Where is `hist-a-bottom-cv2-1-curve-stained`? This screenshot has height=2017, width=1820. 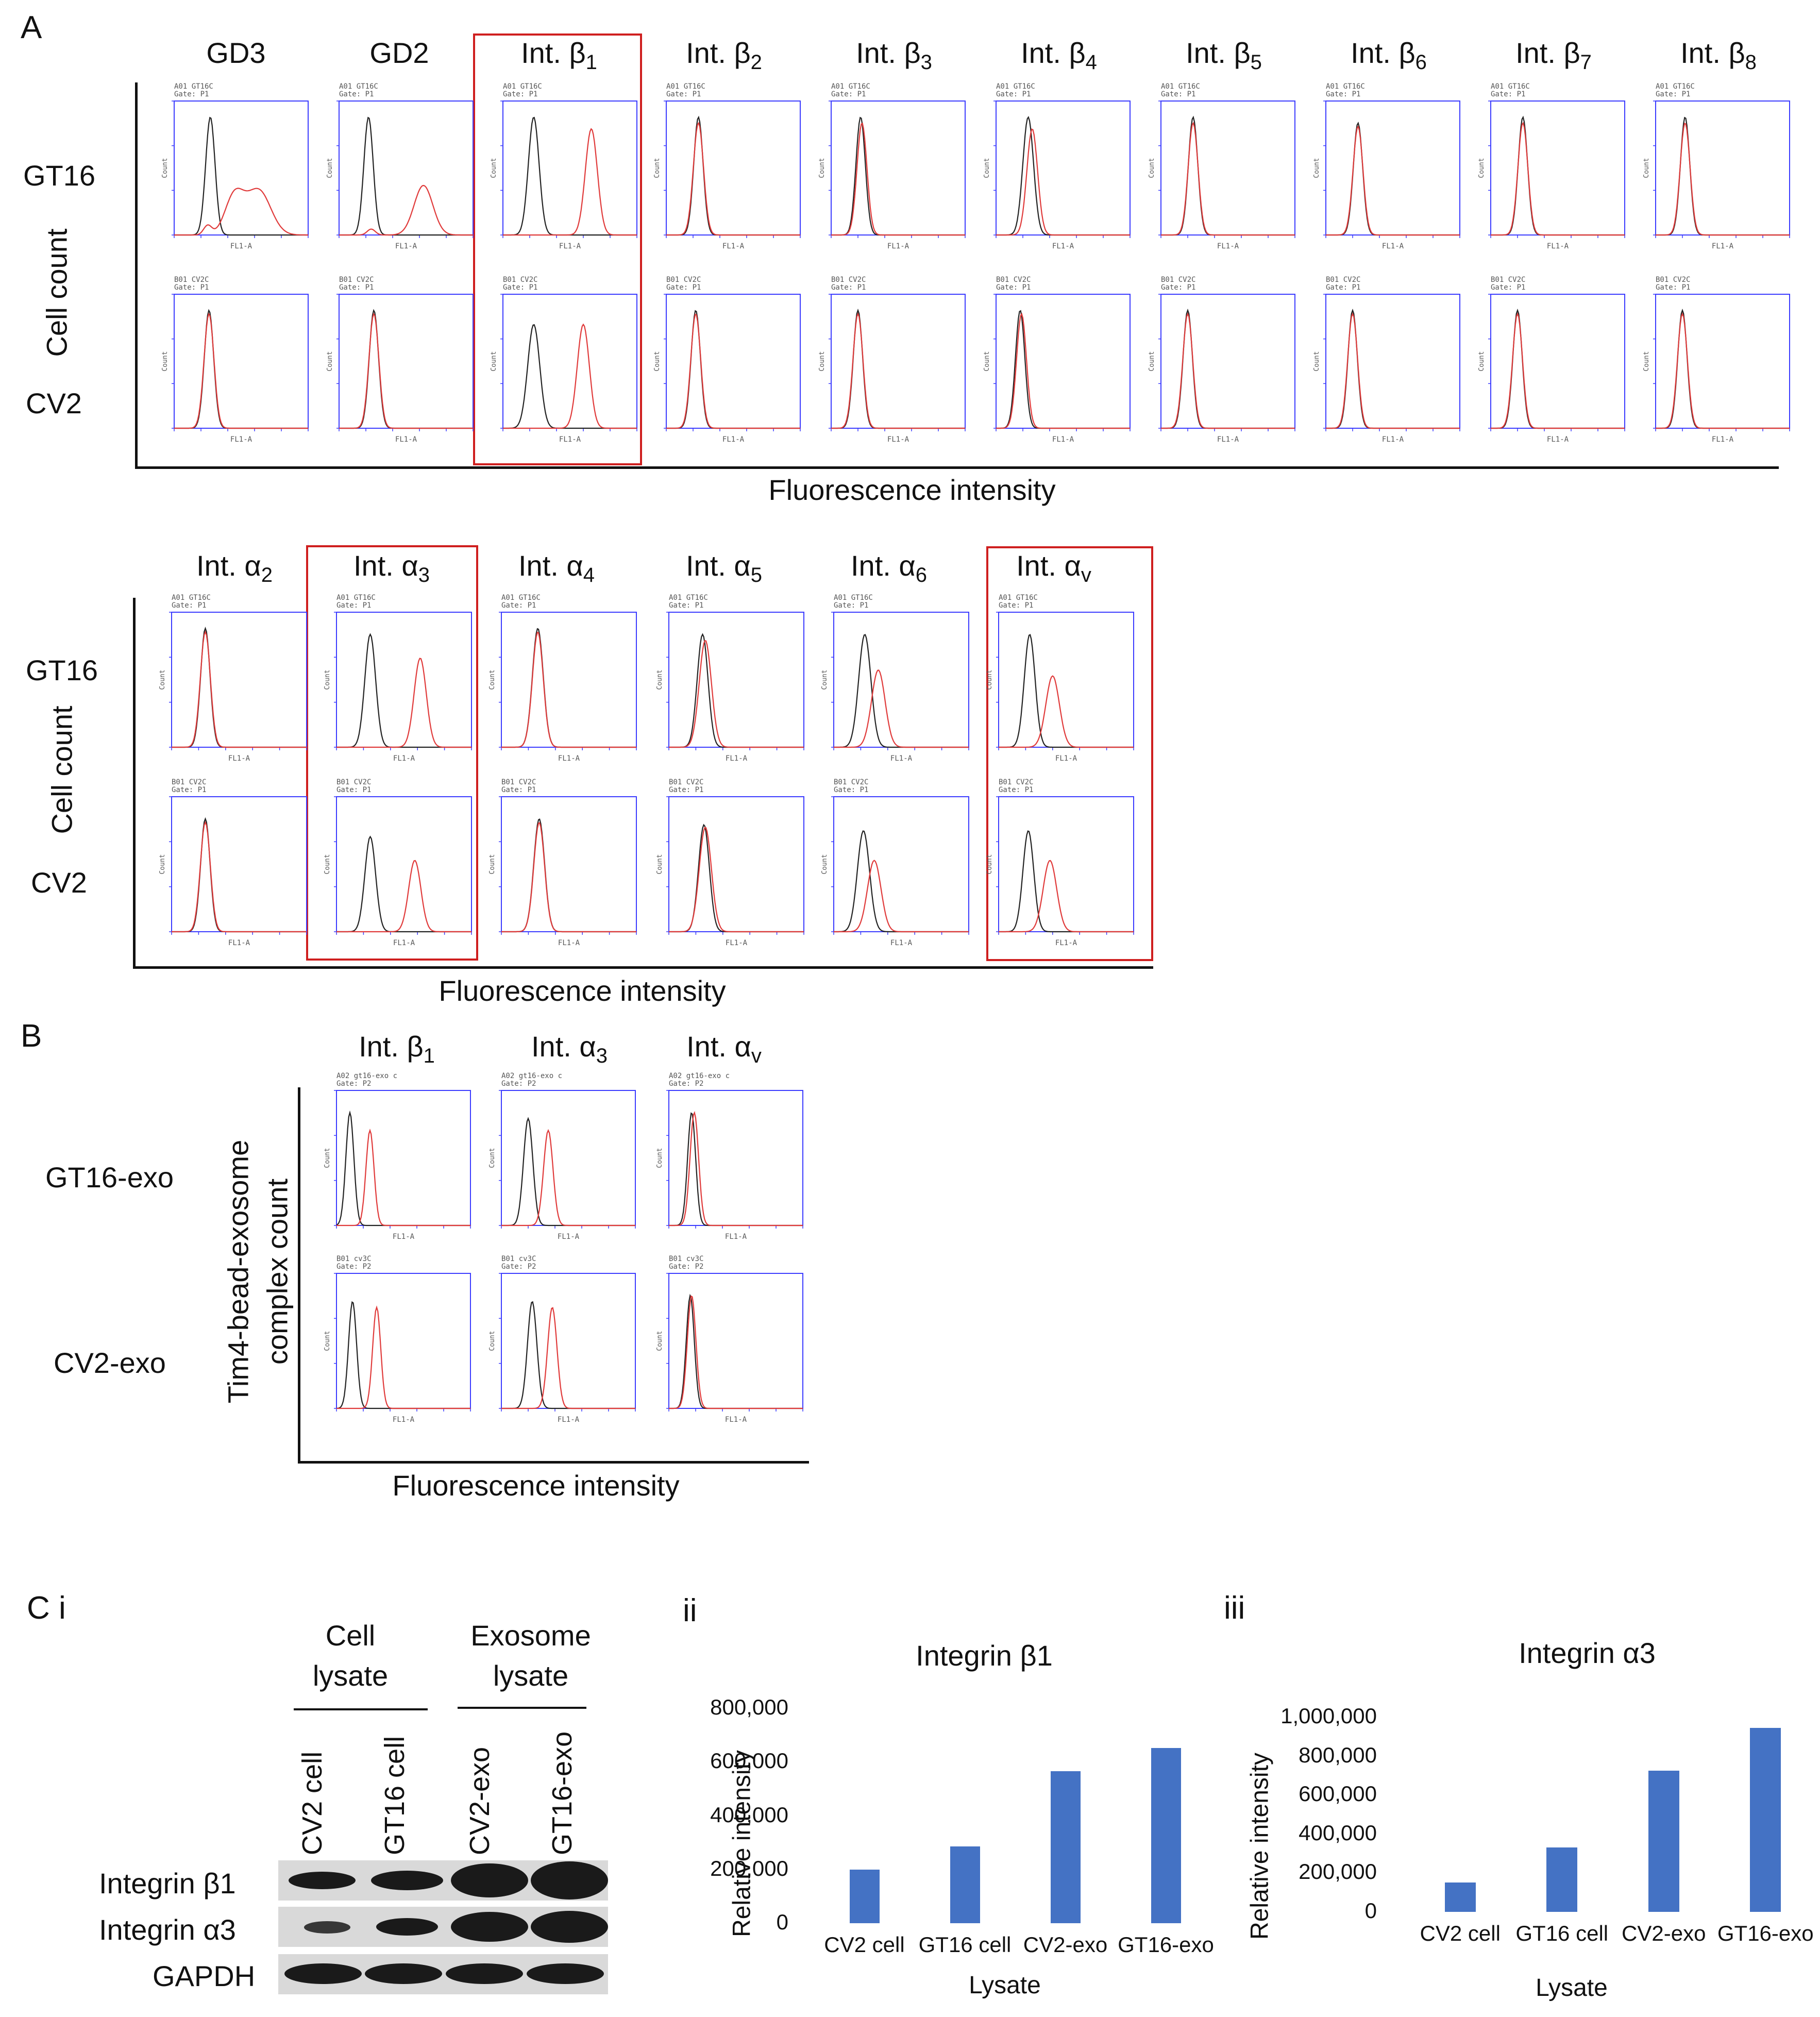 hist-a-bottom-cv2-1-curve-stained is located at coordinates (403, 896).